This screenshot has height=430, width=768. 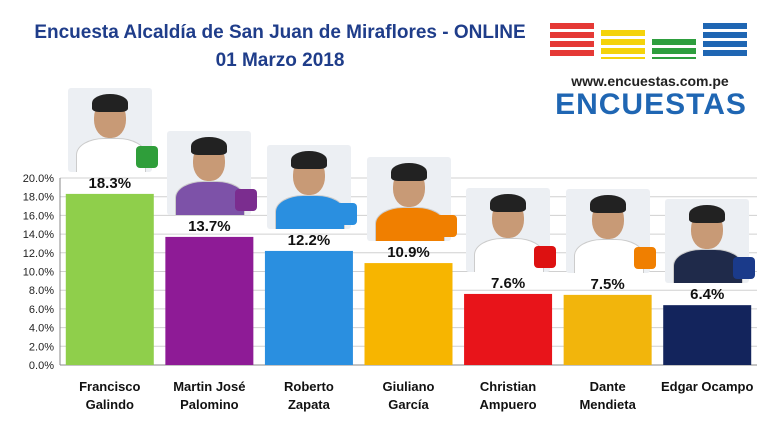 What do you see at coordinates (607, 404) in the screenshot?
I see `x-tick-label: Mendieta` at bounding box center [607, 404].